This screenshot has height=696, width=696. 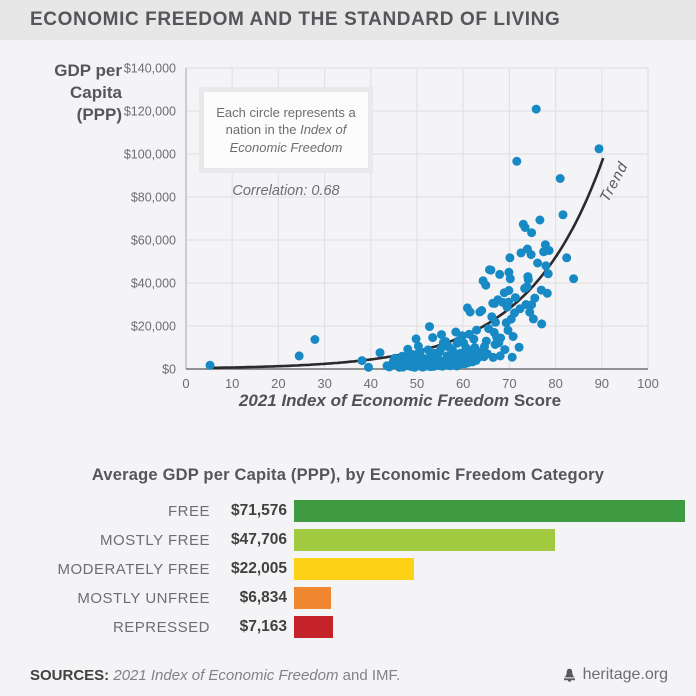 I want to click on category-label: MOSTLY UNFREE, so click(x=143, y=598).